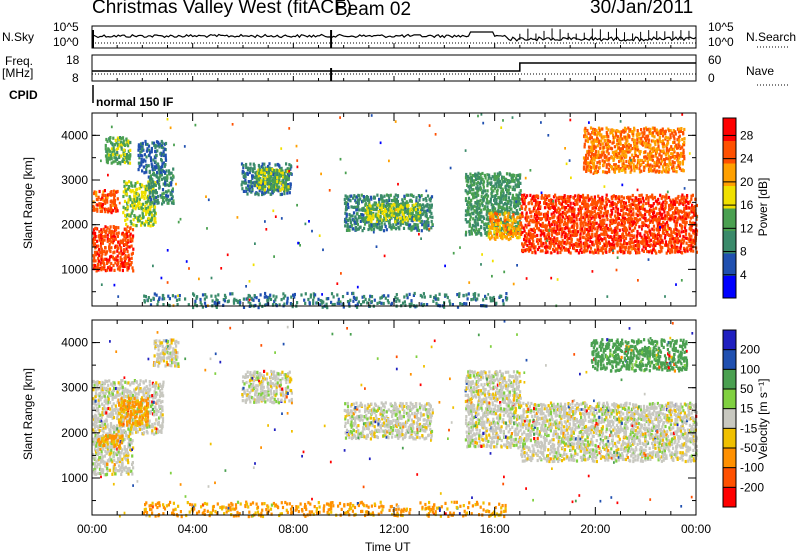  Describe the element at coordinates (135, 102) in the screenshot. I see `cpid-value: normal 150 IF` at that location.